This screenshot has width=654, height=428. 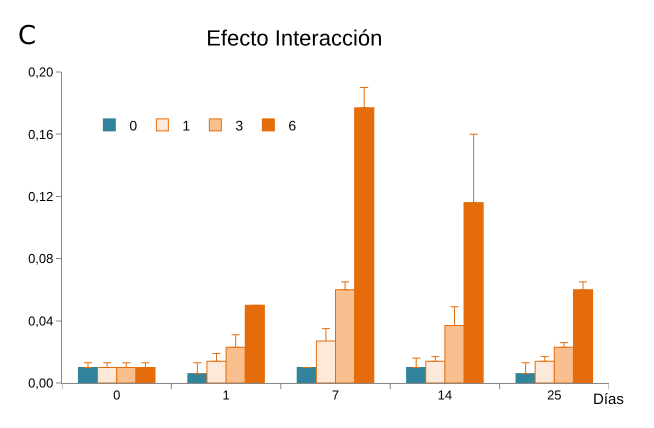 I want to click on y-tick-label: 0,20, so click(x=41, y=72).